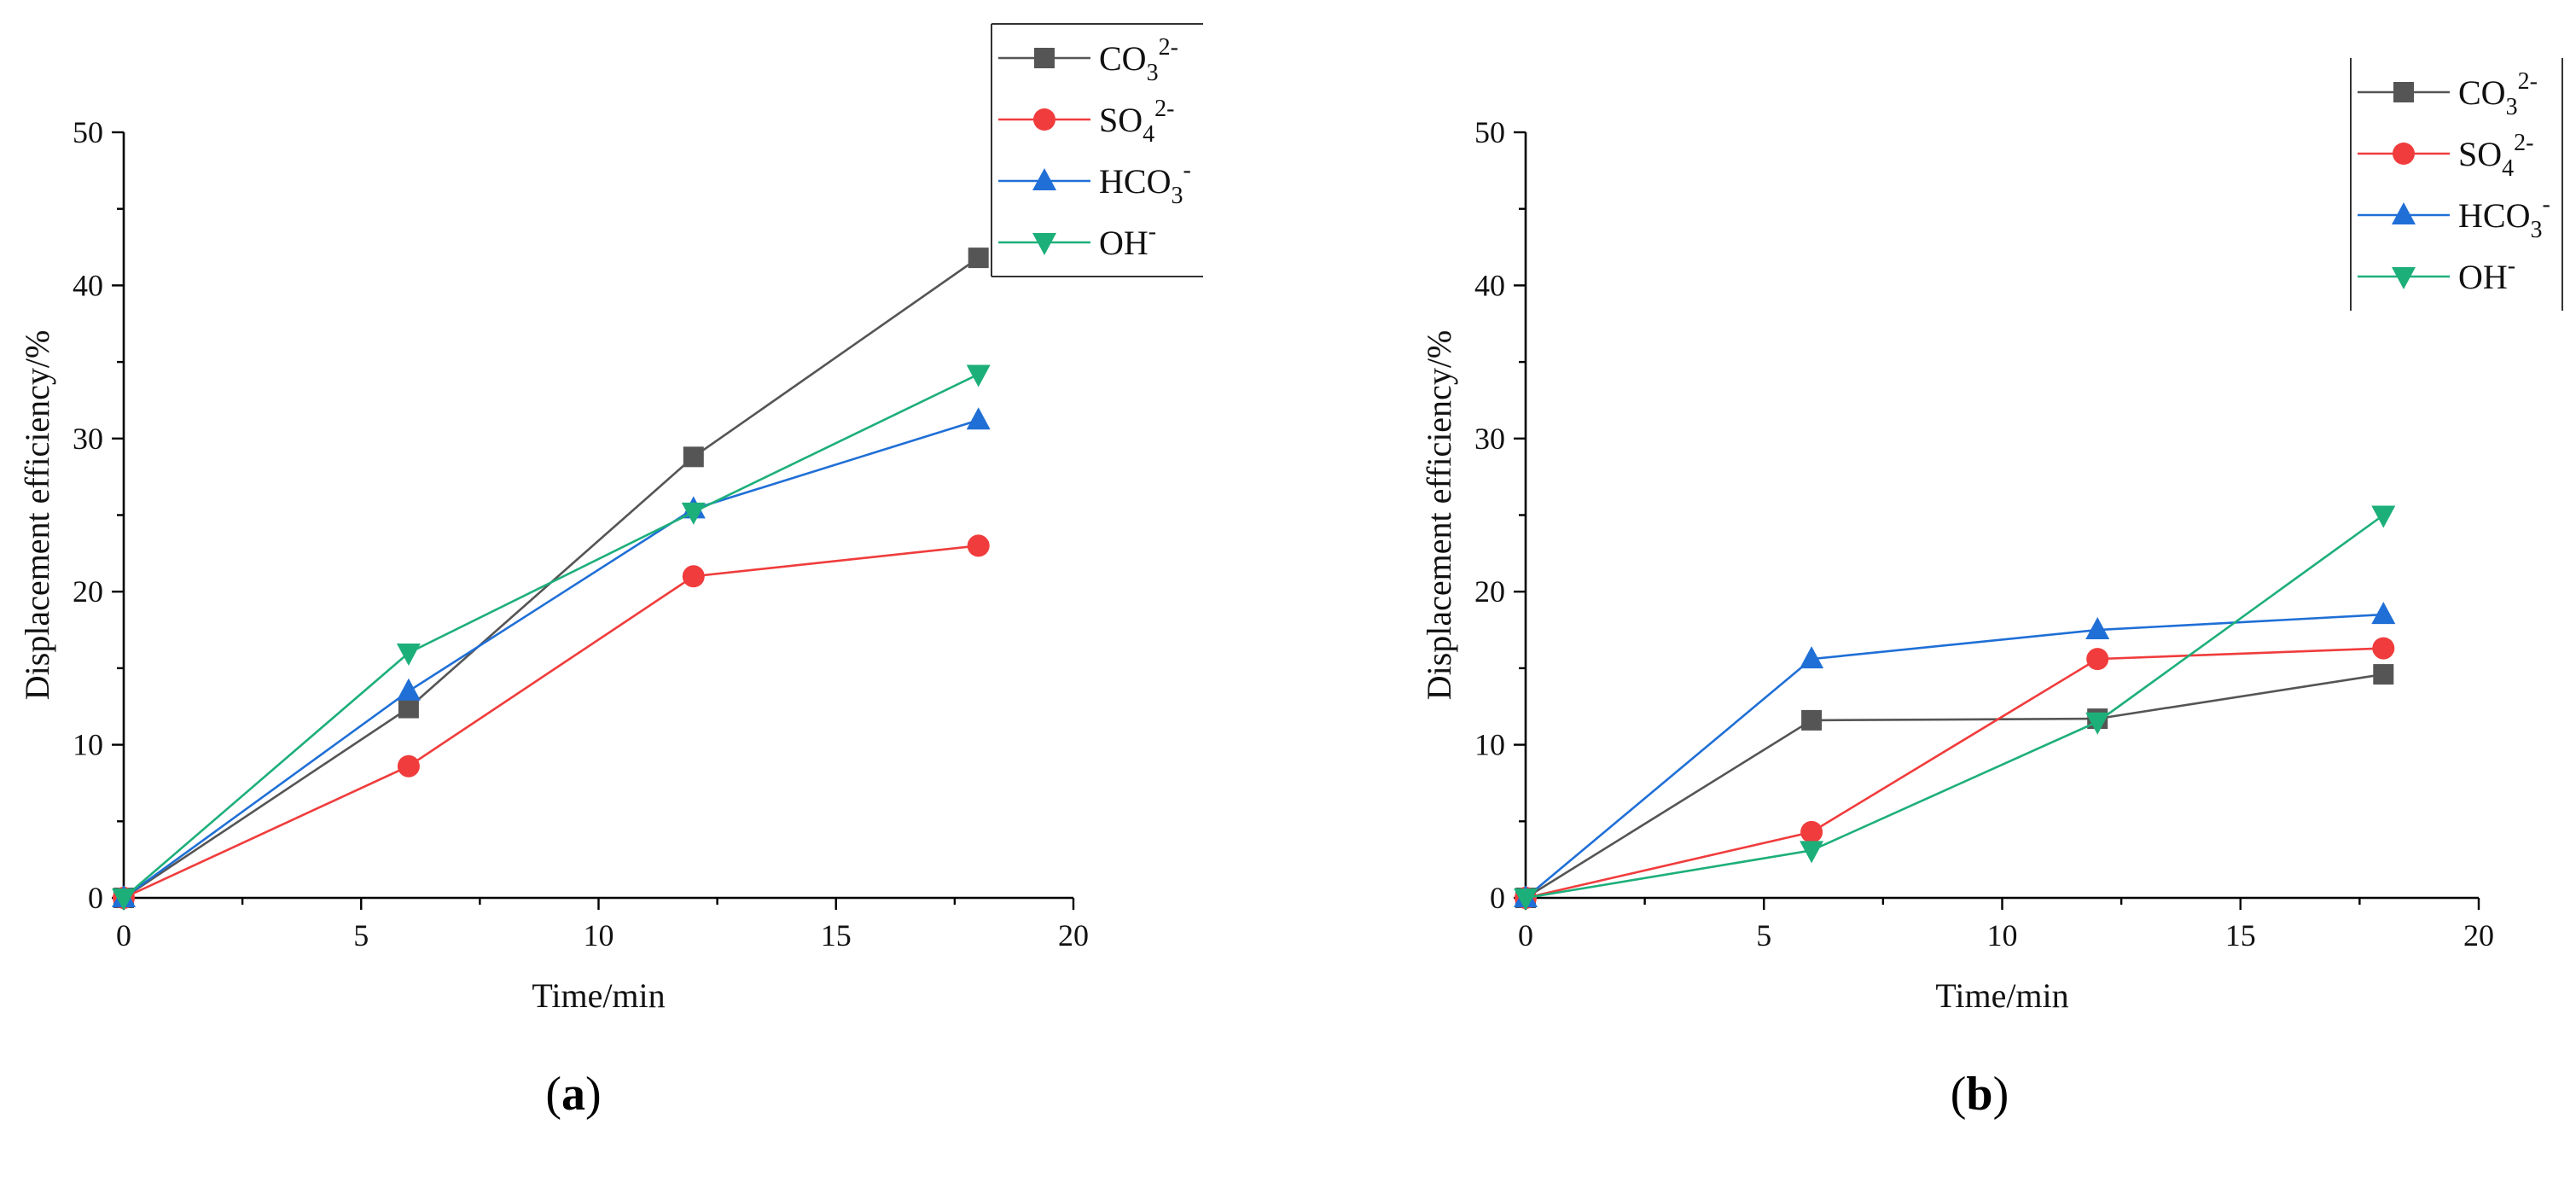 The height and width of the screenshot is (1200, 2576). What do you see at coordinates (1980, 1094) in the screenshot?
I see `panel-label: (b)` at bounding box center [1980, 1094].